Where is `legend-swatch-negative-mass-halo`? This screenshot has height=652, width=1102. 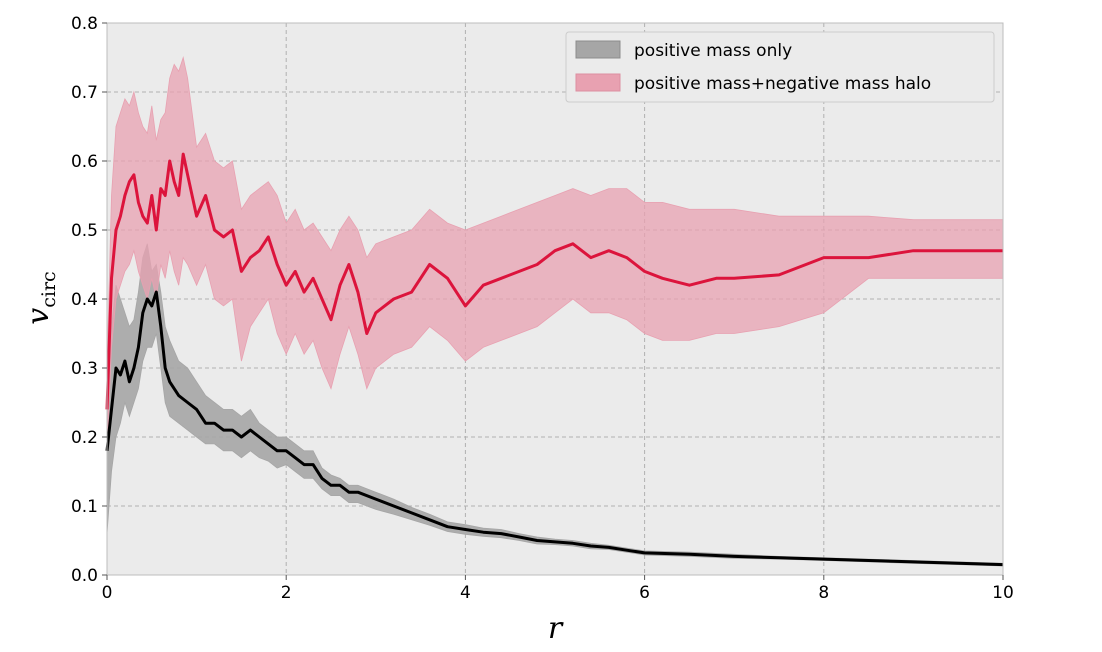
legend-swatch-negative-mass-halo is located at coordinates (598, 82).